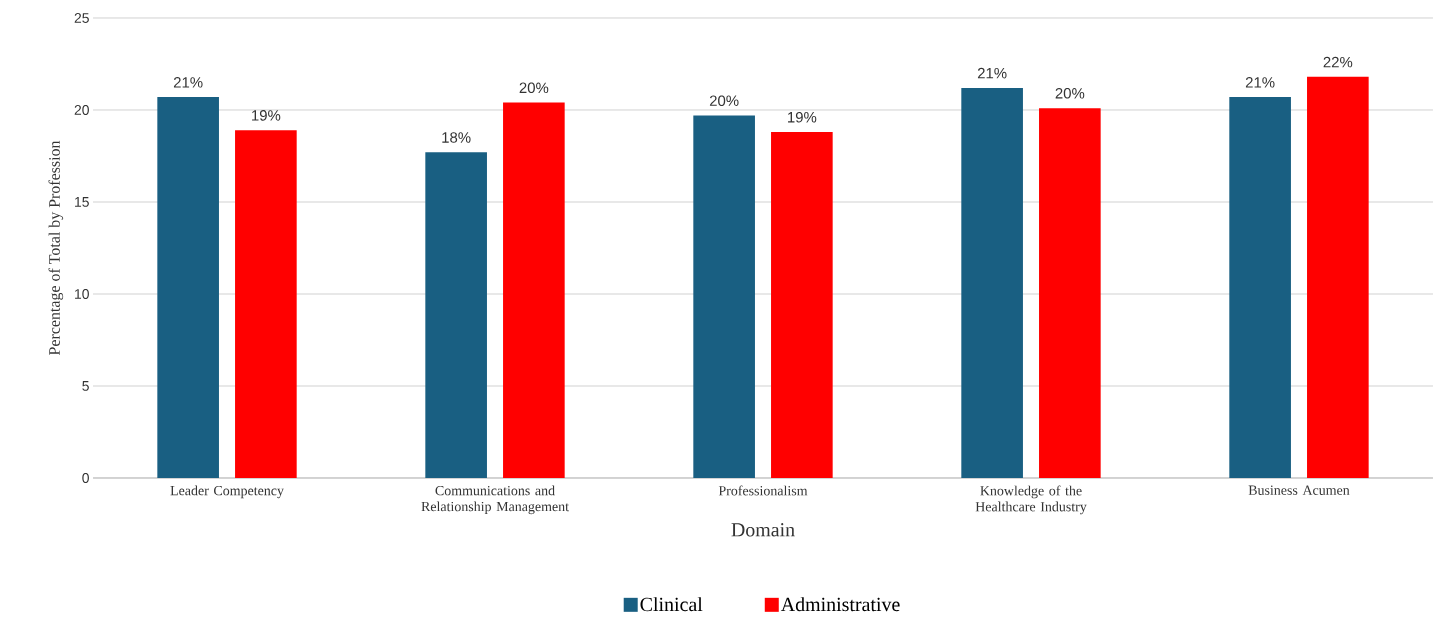  What do you see at coordinates (763, 530) in the screenshot?
I see `x-axis-title: Domain` at bounding box center [763, 530].